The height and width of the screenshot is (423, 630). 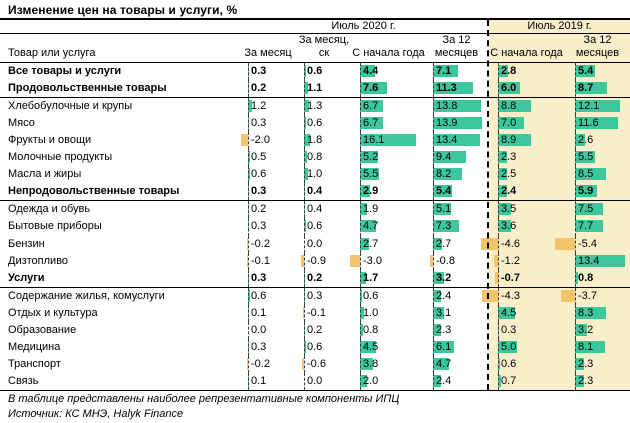 What do you see at coordinates (26, 243) in the screenshot?
I see `row-label: Бензин` at bounding box center [26, 243].